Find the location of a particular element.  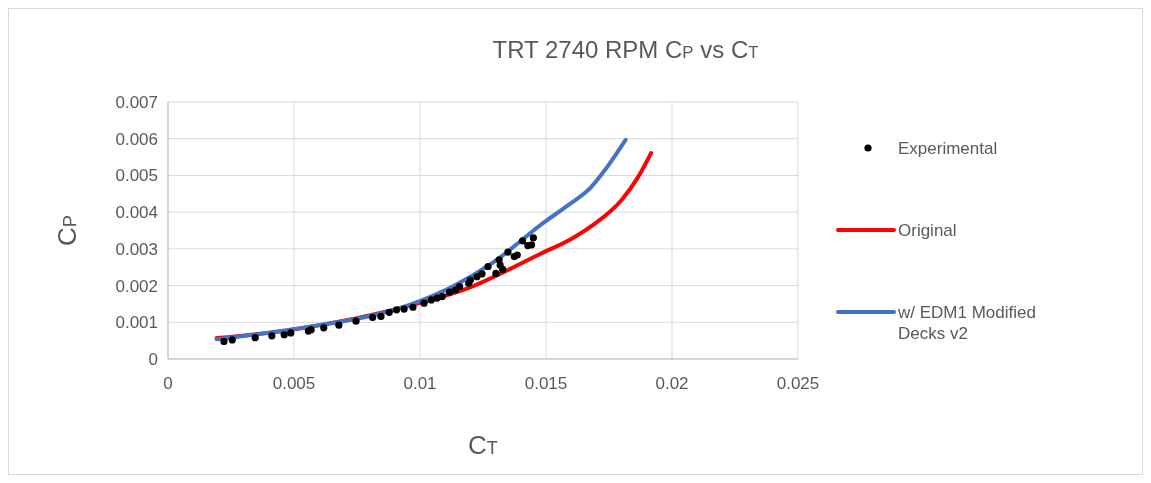

x-tick-label: 0.015 is located at coordinates (546, 383).